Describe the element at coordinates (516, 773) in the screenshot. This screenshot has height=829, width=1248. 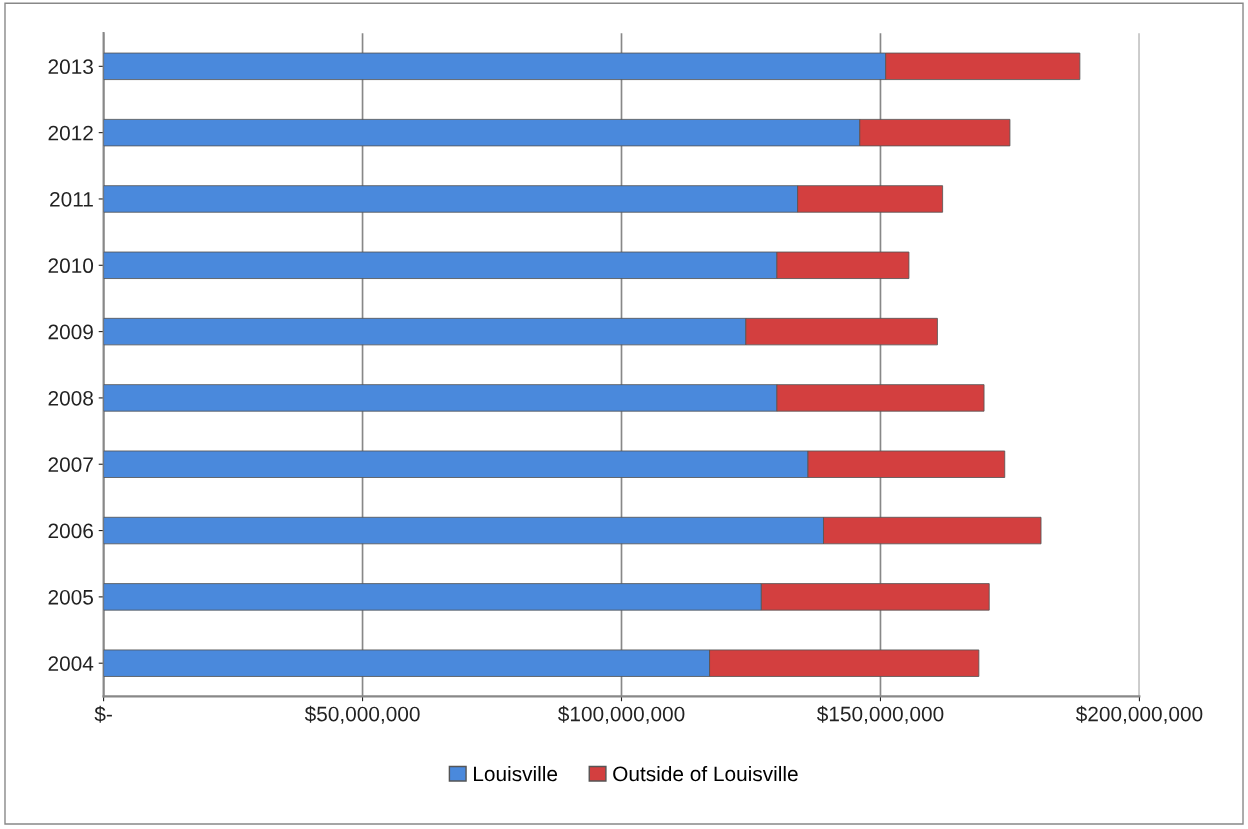
I see `legend-label: Louisville` at that location.